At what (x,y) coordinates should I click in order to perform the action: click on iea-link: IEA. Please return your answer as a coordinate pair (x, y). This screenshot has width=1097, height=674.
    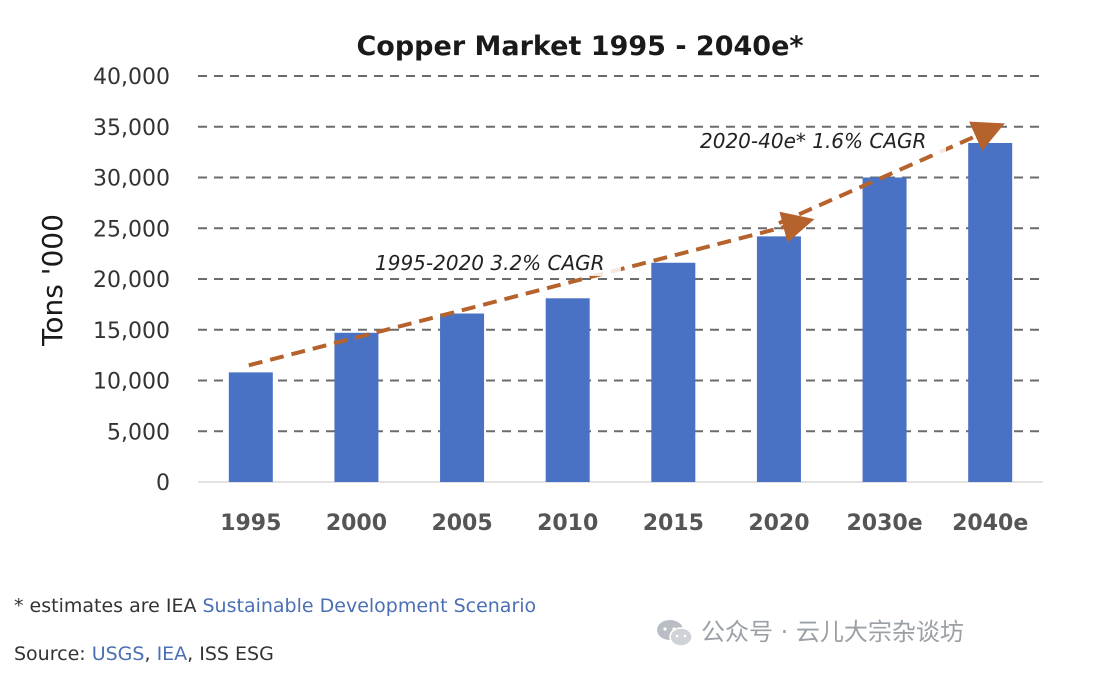
    Looking at the image, I should click on (172, 654).